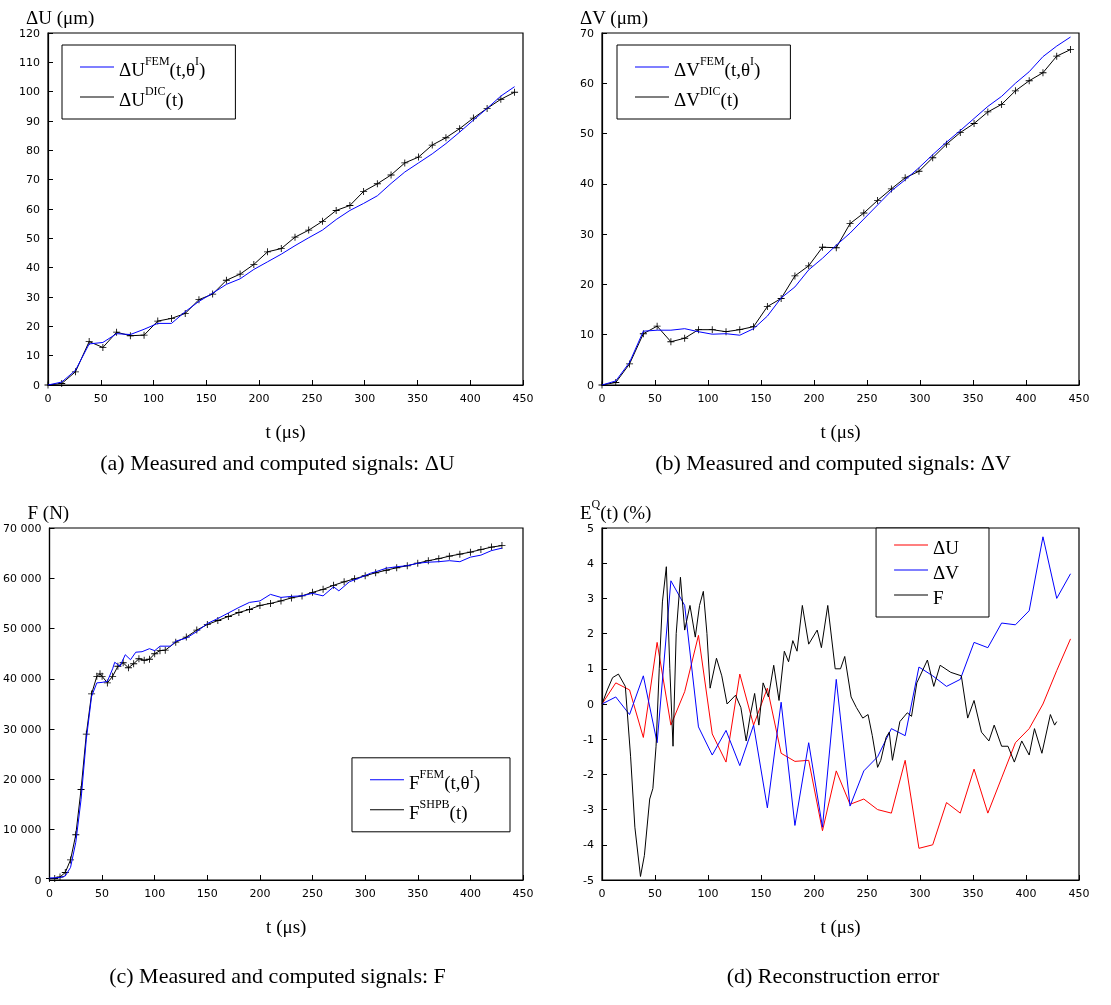 This screenshot has height=1005, width=1111. Describe the element at coordinates (946, 572) in the screenshot. I see `legend-label: ΔV` at that location.